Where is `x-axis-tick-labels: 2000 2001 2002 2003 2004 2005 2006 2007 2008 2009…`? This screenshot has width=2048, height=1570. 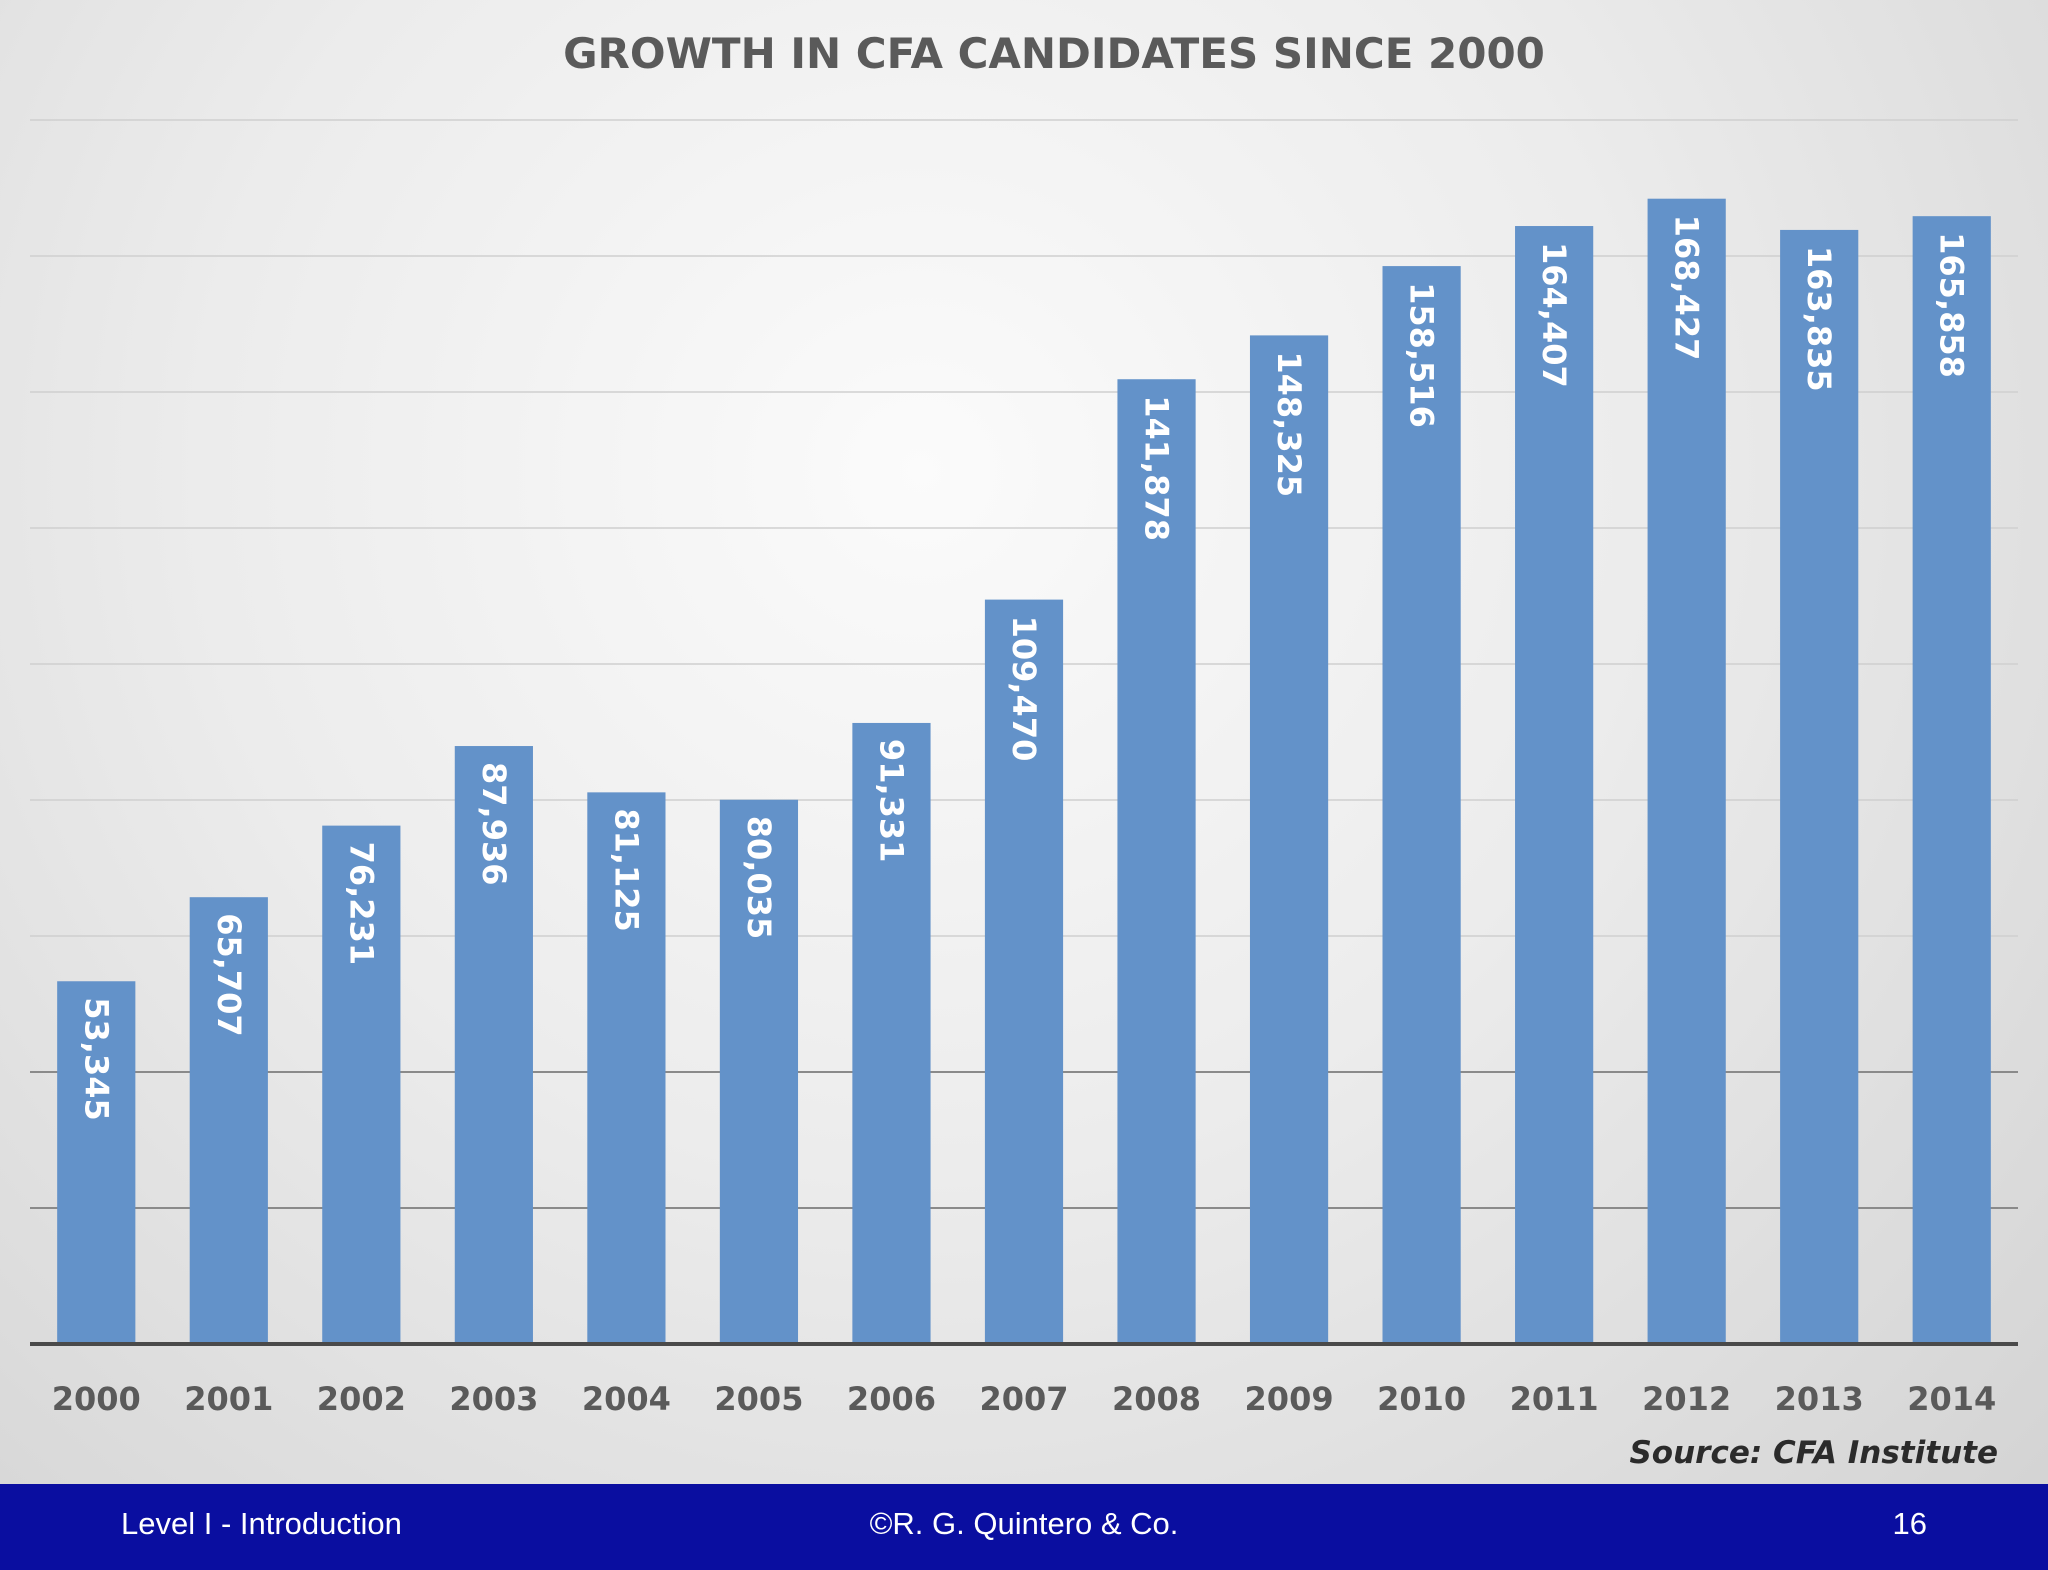
x-axis-tick-labels: 2000 2001 2002 2003 2004 2005 2006 2007 2008 2009… is located at coordinates (1024, 1399).